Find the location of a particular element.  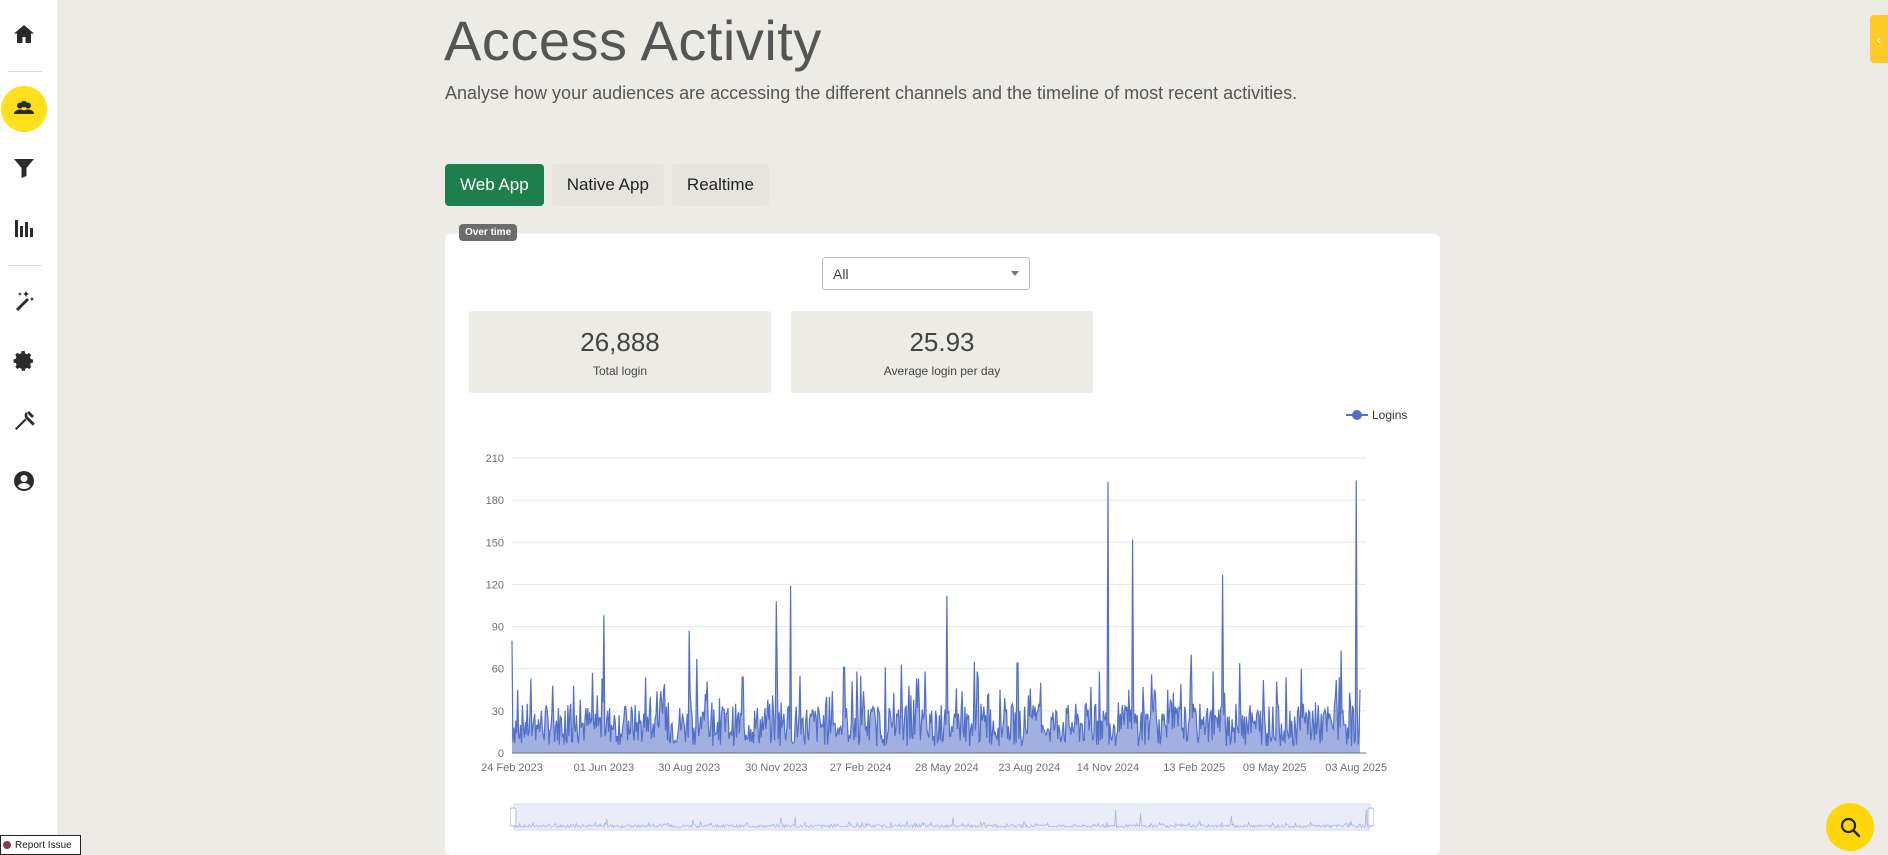

chevron-down-icon is located at coordinates (1015, 273).